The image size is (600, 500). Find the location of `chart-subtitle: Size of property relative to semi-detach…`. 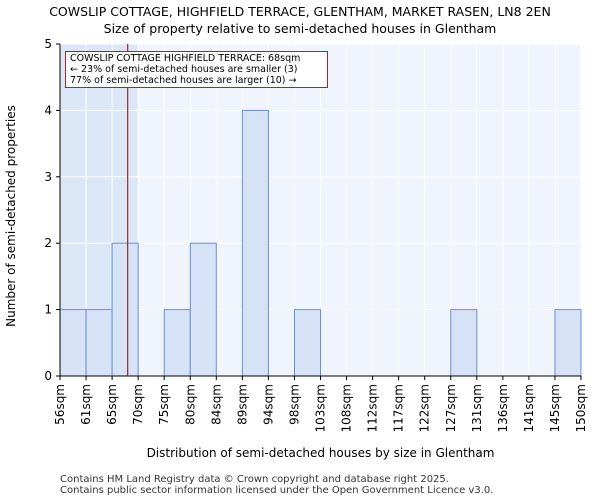

chart-subtitle: Size of property relative to semi-detach… is located at coordinates (300, 28).